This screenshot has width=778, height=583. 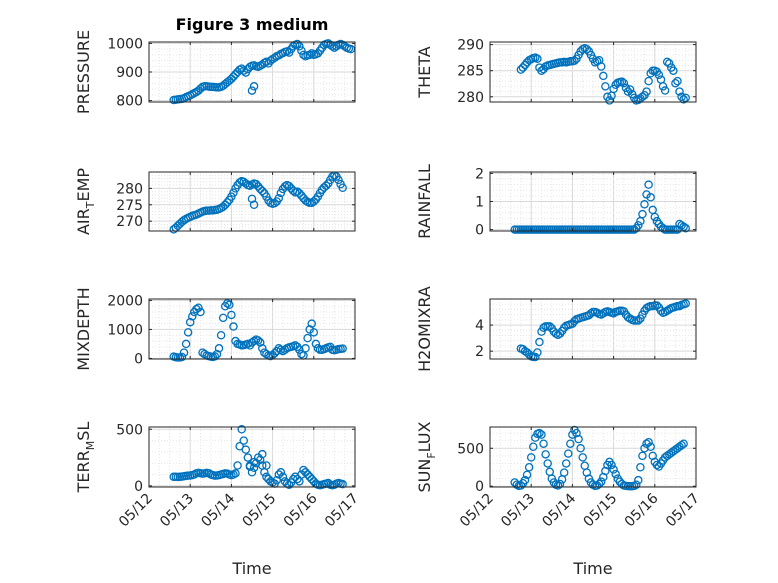 I want to click on x-axis-label-left: Time, so click(x=251, y=568).